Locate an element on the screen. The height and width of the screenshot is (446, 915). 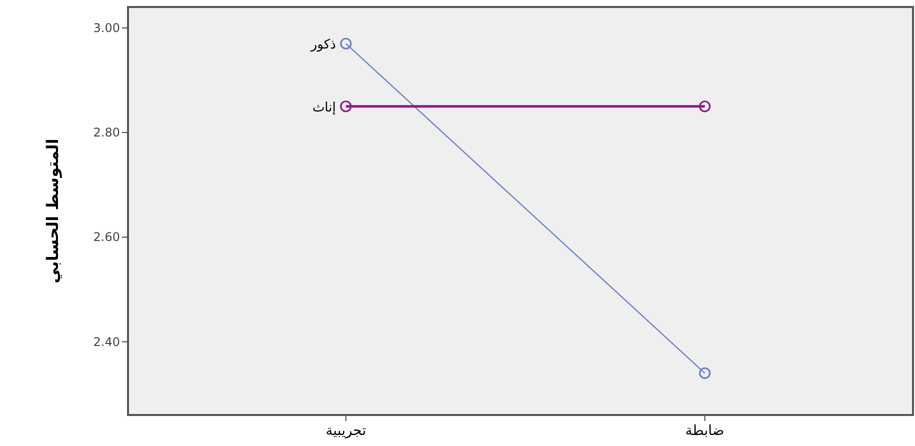
y-axis-title: المتوسط الحسابي is located at coordinates (52, 211).